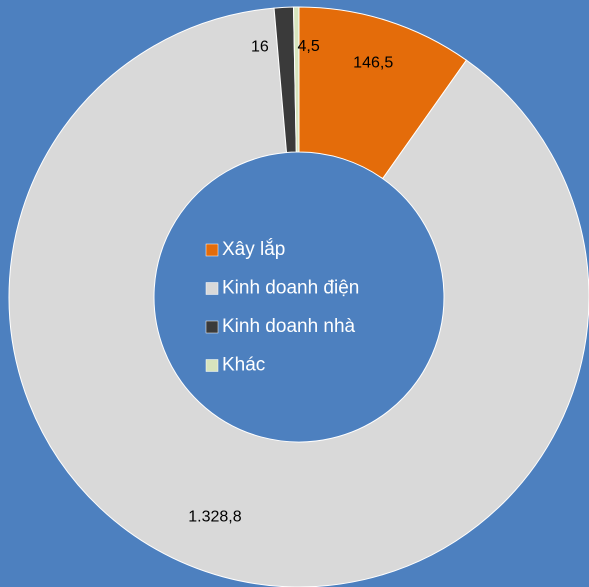  I want to click on slice, so click(296, 79).